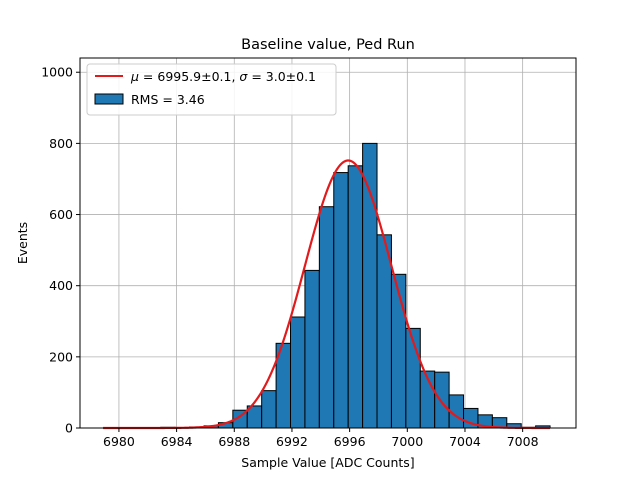 The image size is (640, 480). What do you see at coordinates (57, 72) in the screenshot?
I see `y-tick-label-5: 1000` at bounding box center [57, 72].